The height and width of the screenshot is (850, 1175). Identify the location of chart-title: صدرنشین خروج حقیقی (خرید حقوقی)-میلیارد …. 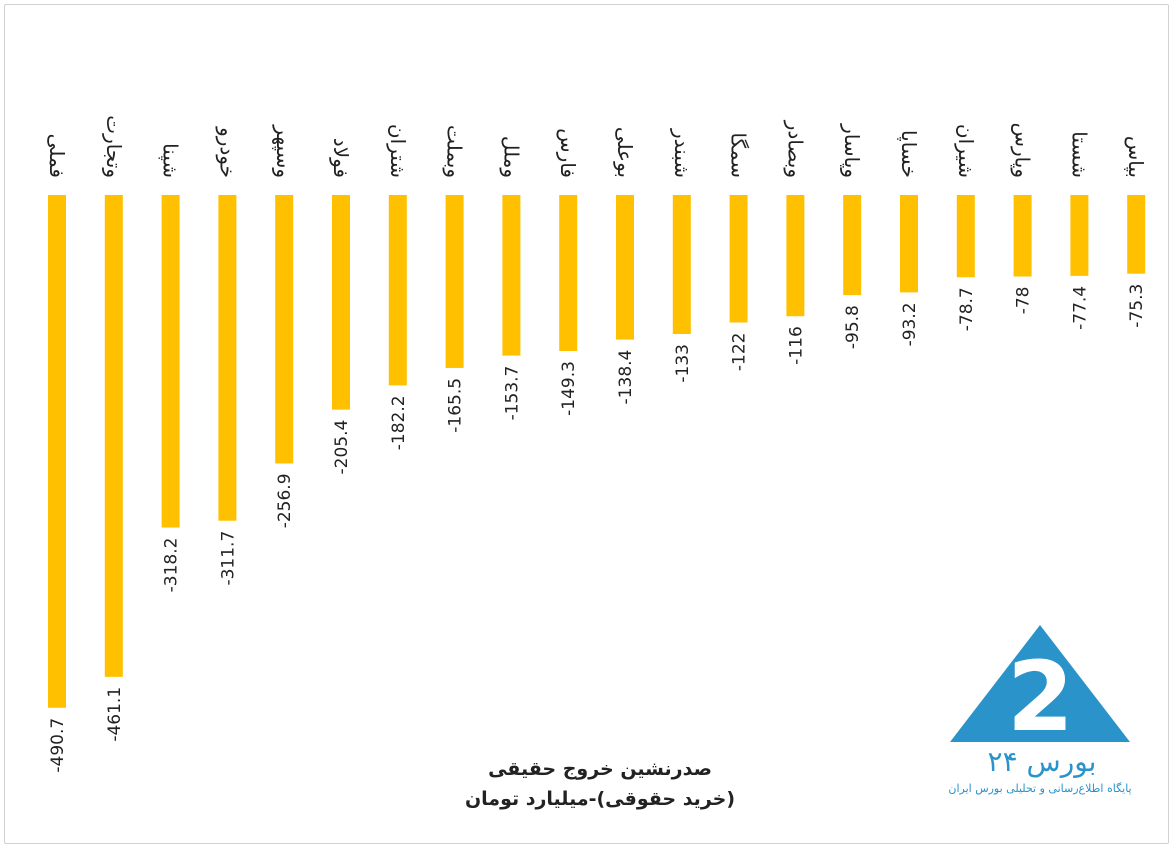
(600, 784).